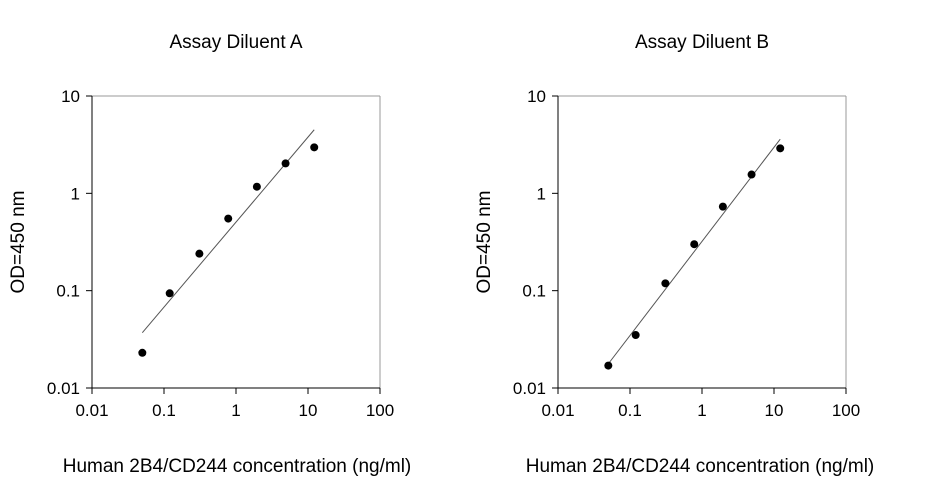 The width and height of the screenshot is (926, 480). I want to click on chart-title: Assay Diluent B, so click(702, 42).